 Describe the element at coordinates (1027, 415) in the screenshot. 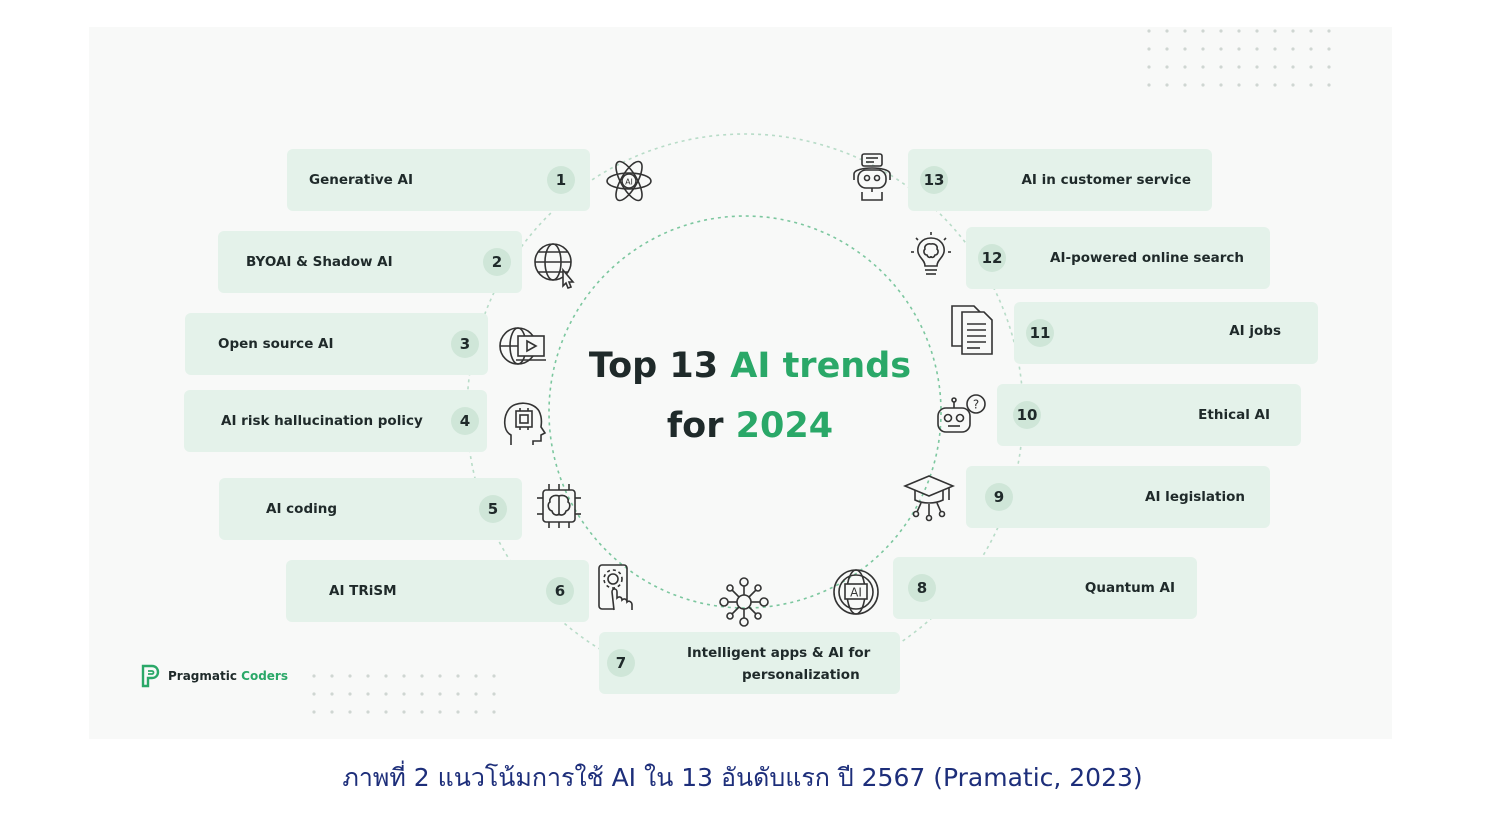

I see `trend-number: 10` at that location.